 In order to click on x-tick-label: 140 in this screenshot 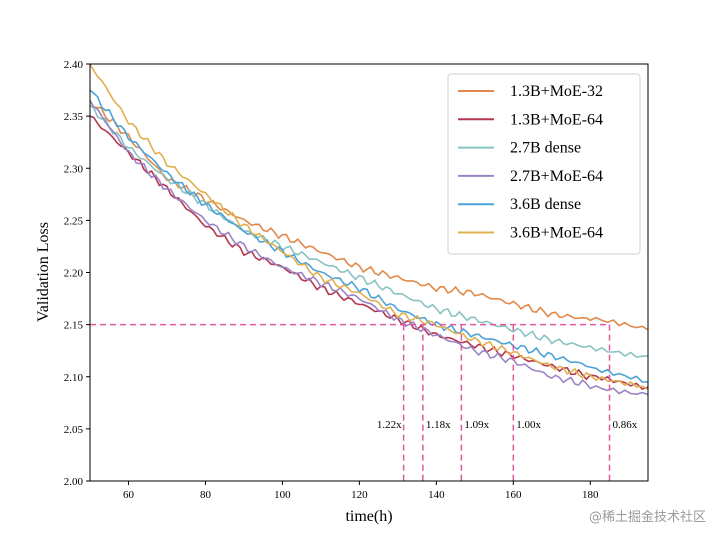, I will do `click(436, 495)`.